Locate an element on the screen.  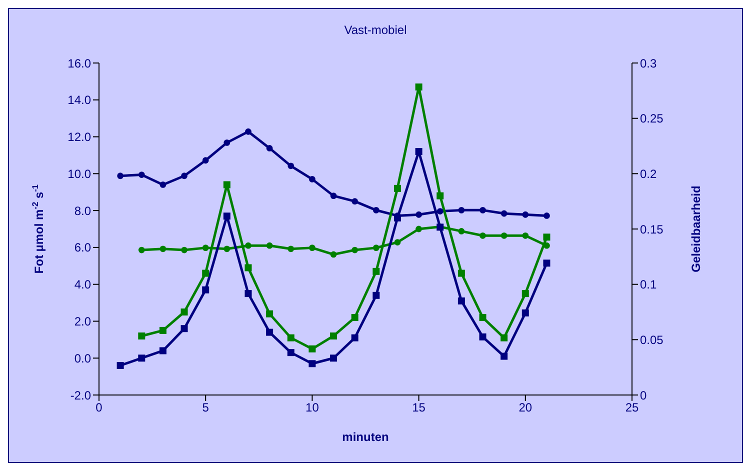
y-tick-label: 12.0 is located at coordinates (80, 137).